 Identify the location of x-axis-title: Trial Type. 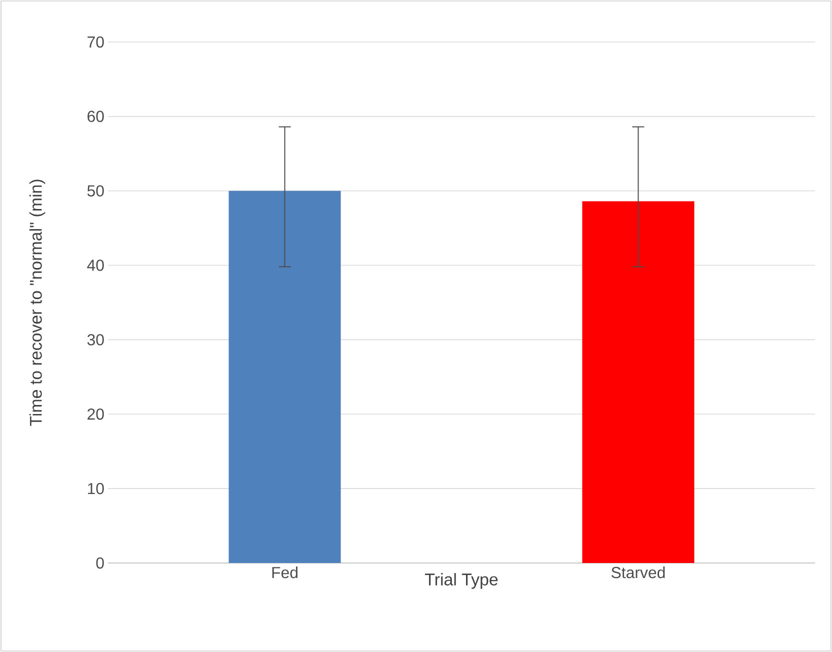
(461, 581).